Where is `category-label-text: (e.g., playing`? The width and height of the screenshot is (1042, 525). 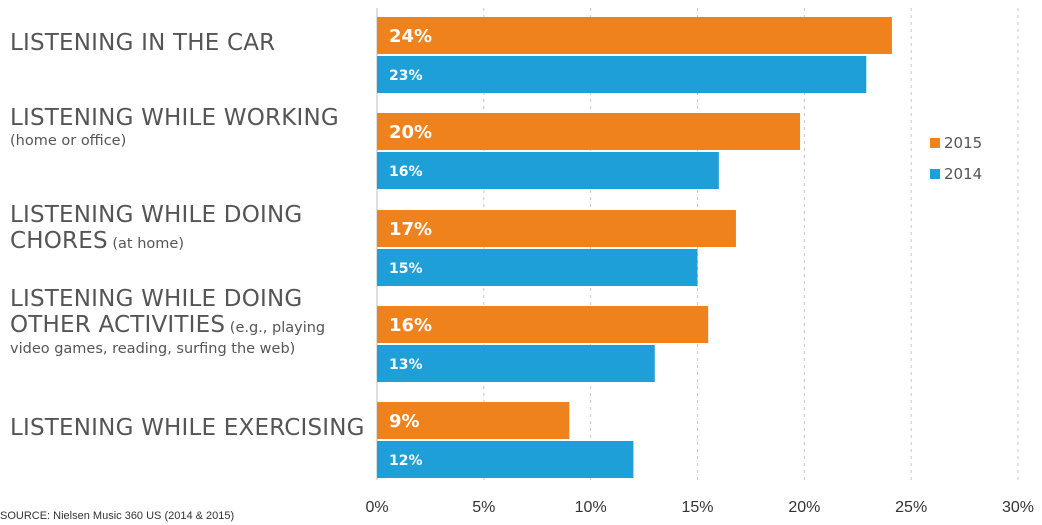 category-label-text: (e.g., playing is located at coordinates (275, 328).